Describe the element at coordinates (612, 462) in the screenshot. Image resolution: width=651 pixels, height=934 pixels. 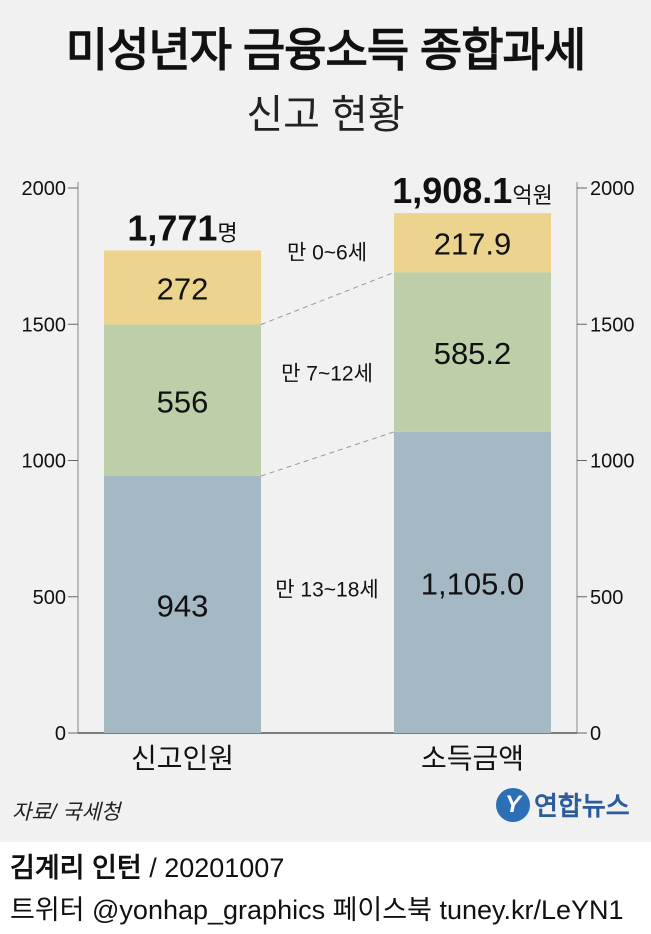
I see `right-tick-label: 1000` at that location.